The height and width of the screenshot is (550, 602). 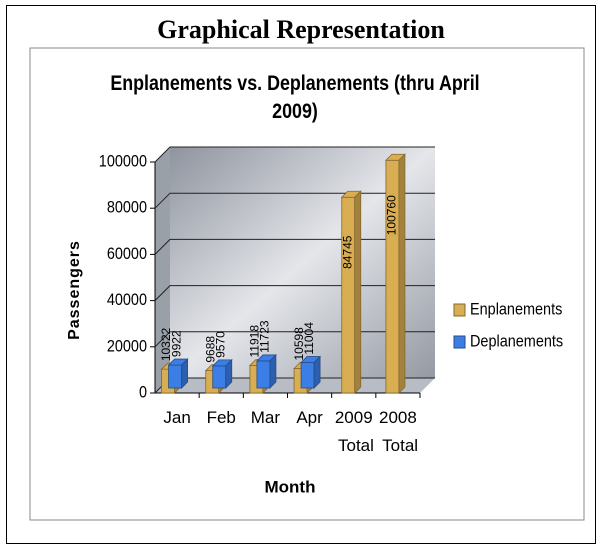 I want to click on x-tick-label: 2009 Total, so click(x=354, y=431).